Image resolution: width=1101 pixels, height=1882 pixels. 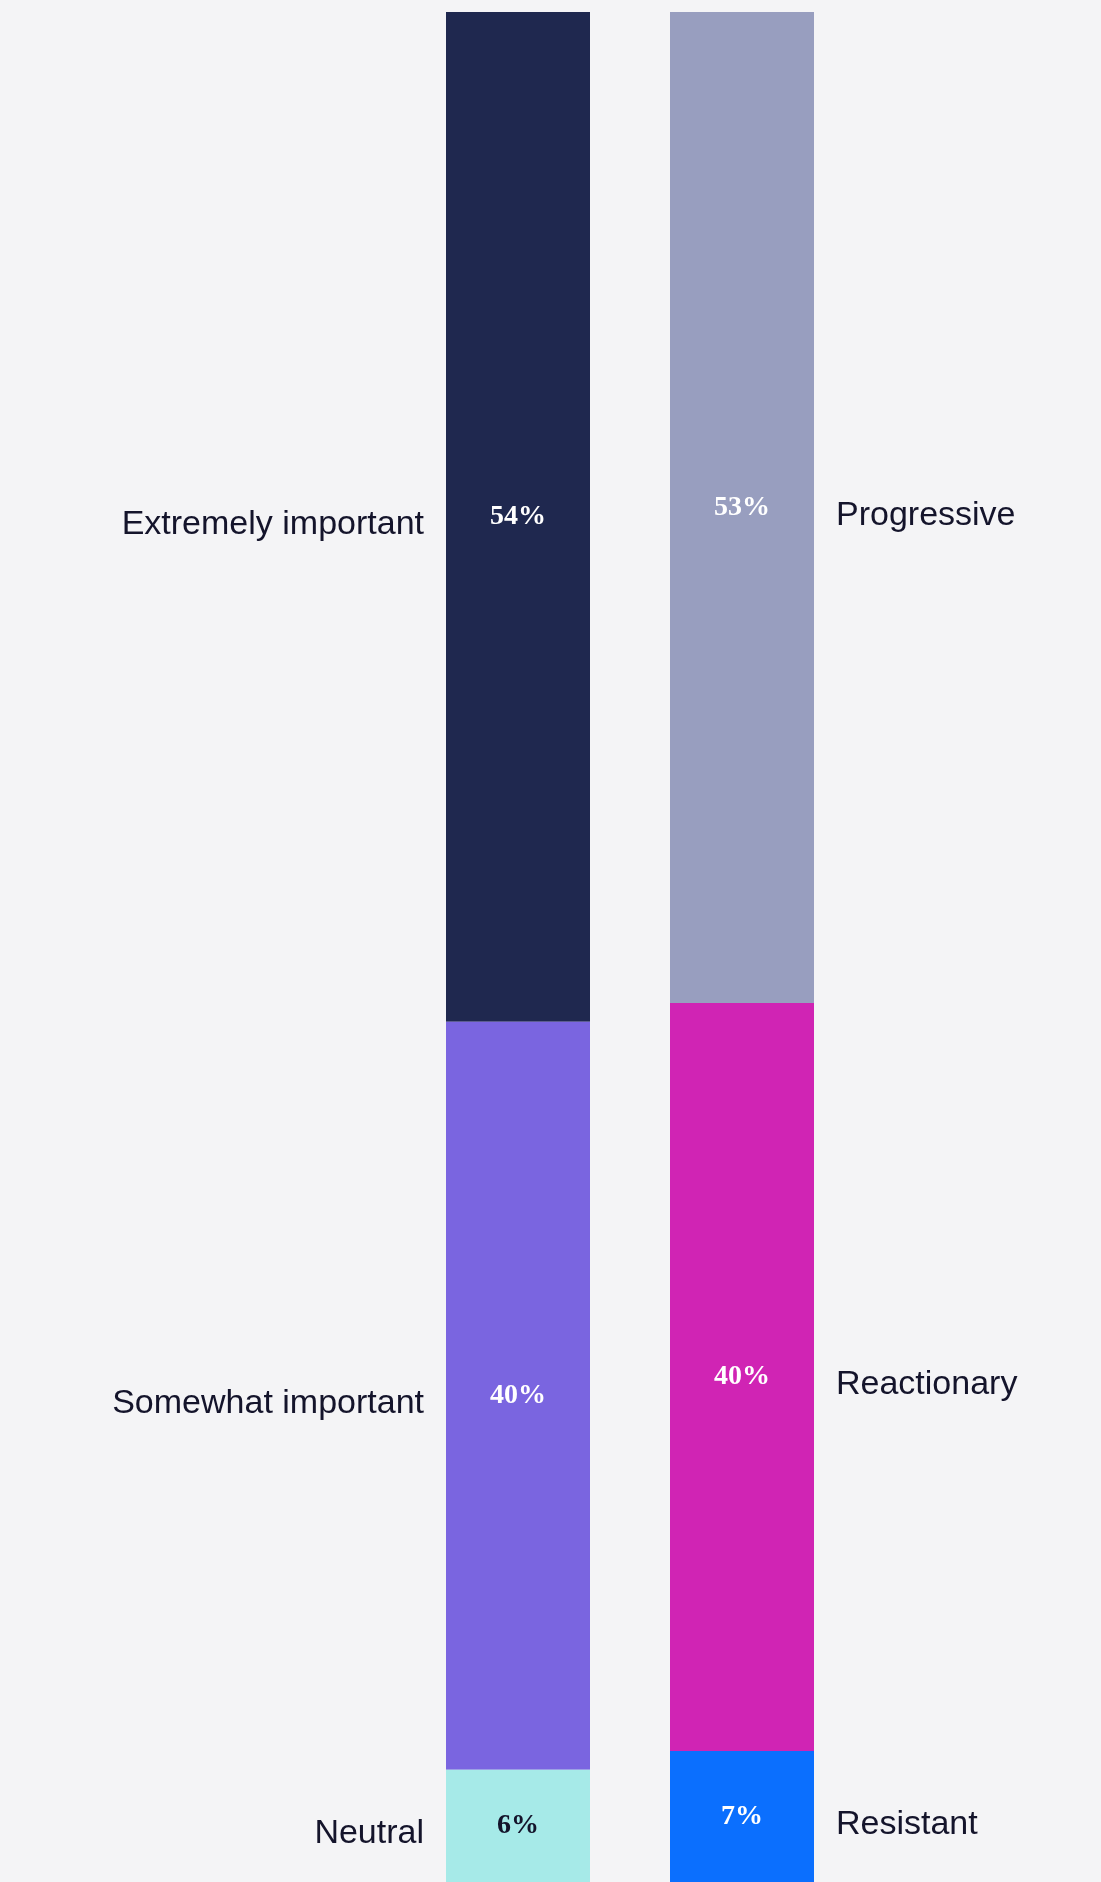 I want to click on series-label: Extremely important, so click(x=273, y=522).